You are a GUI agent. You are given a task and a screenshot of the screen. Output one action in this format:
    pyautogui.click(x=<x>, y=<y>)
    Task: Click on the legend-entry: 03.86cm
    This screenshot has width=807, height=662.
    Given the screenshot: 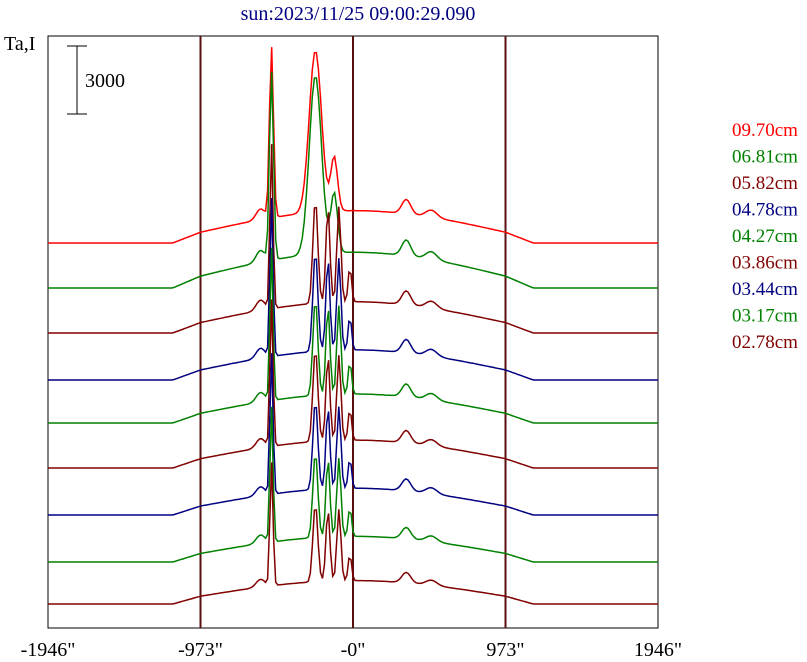 What is the action you would take?
    pyautogui.click(x=765, y=263)
    